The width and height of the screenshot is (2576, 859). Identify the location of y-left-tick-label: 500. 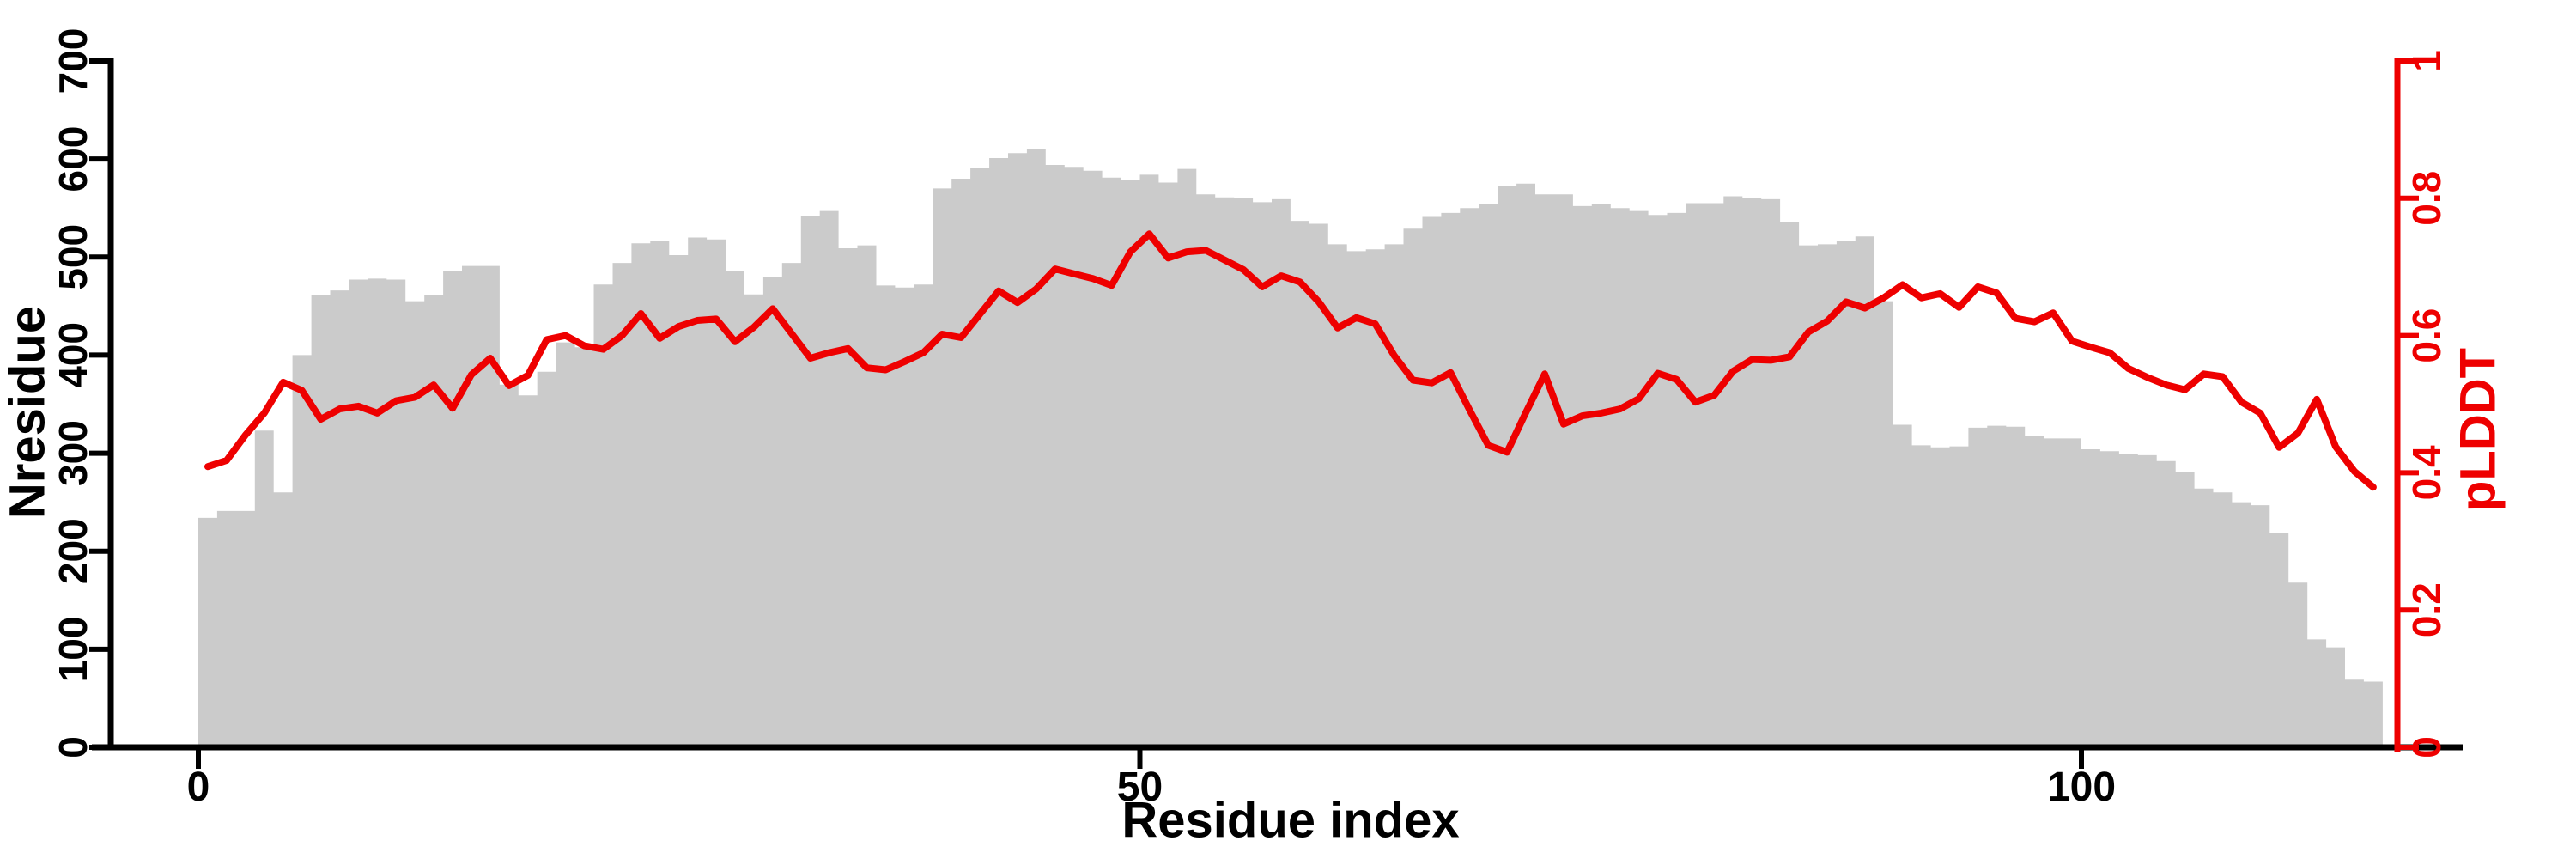
(73, 257).